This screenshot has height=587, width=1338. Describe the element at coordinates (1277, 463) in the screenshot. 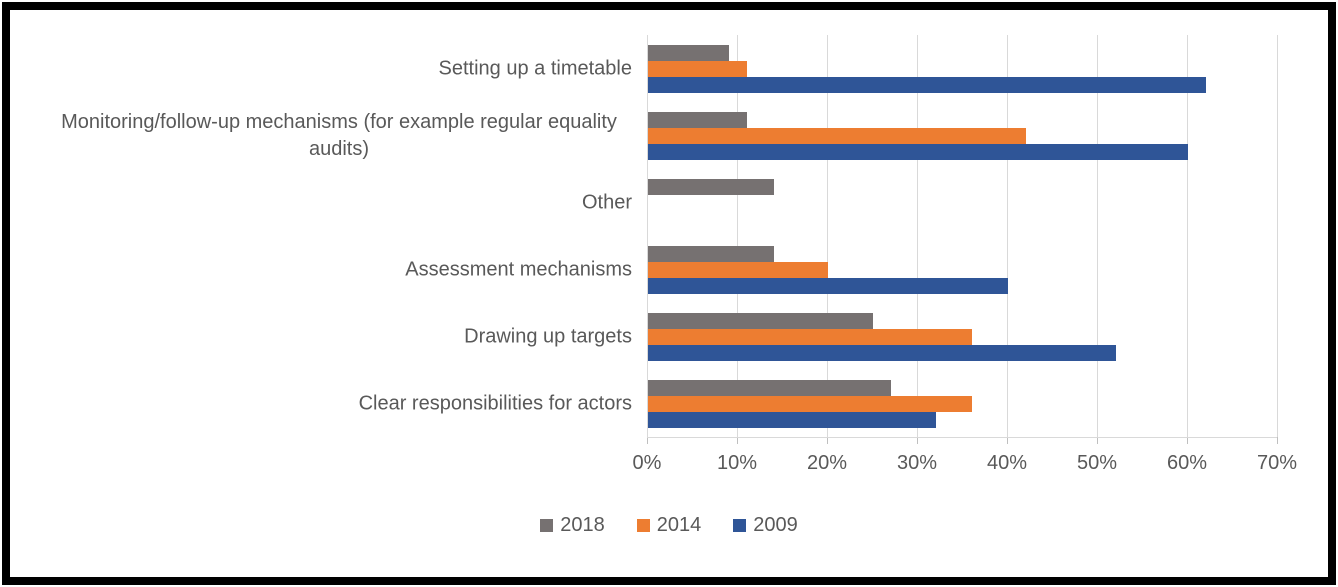

I see `x-axis-label-70%: 70%` at that location.